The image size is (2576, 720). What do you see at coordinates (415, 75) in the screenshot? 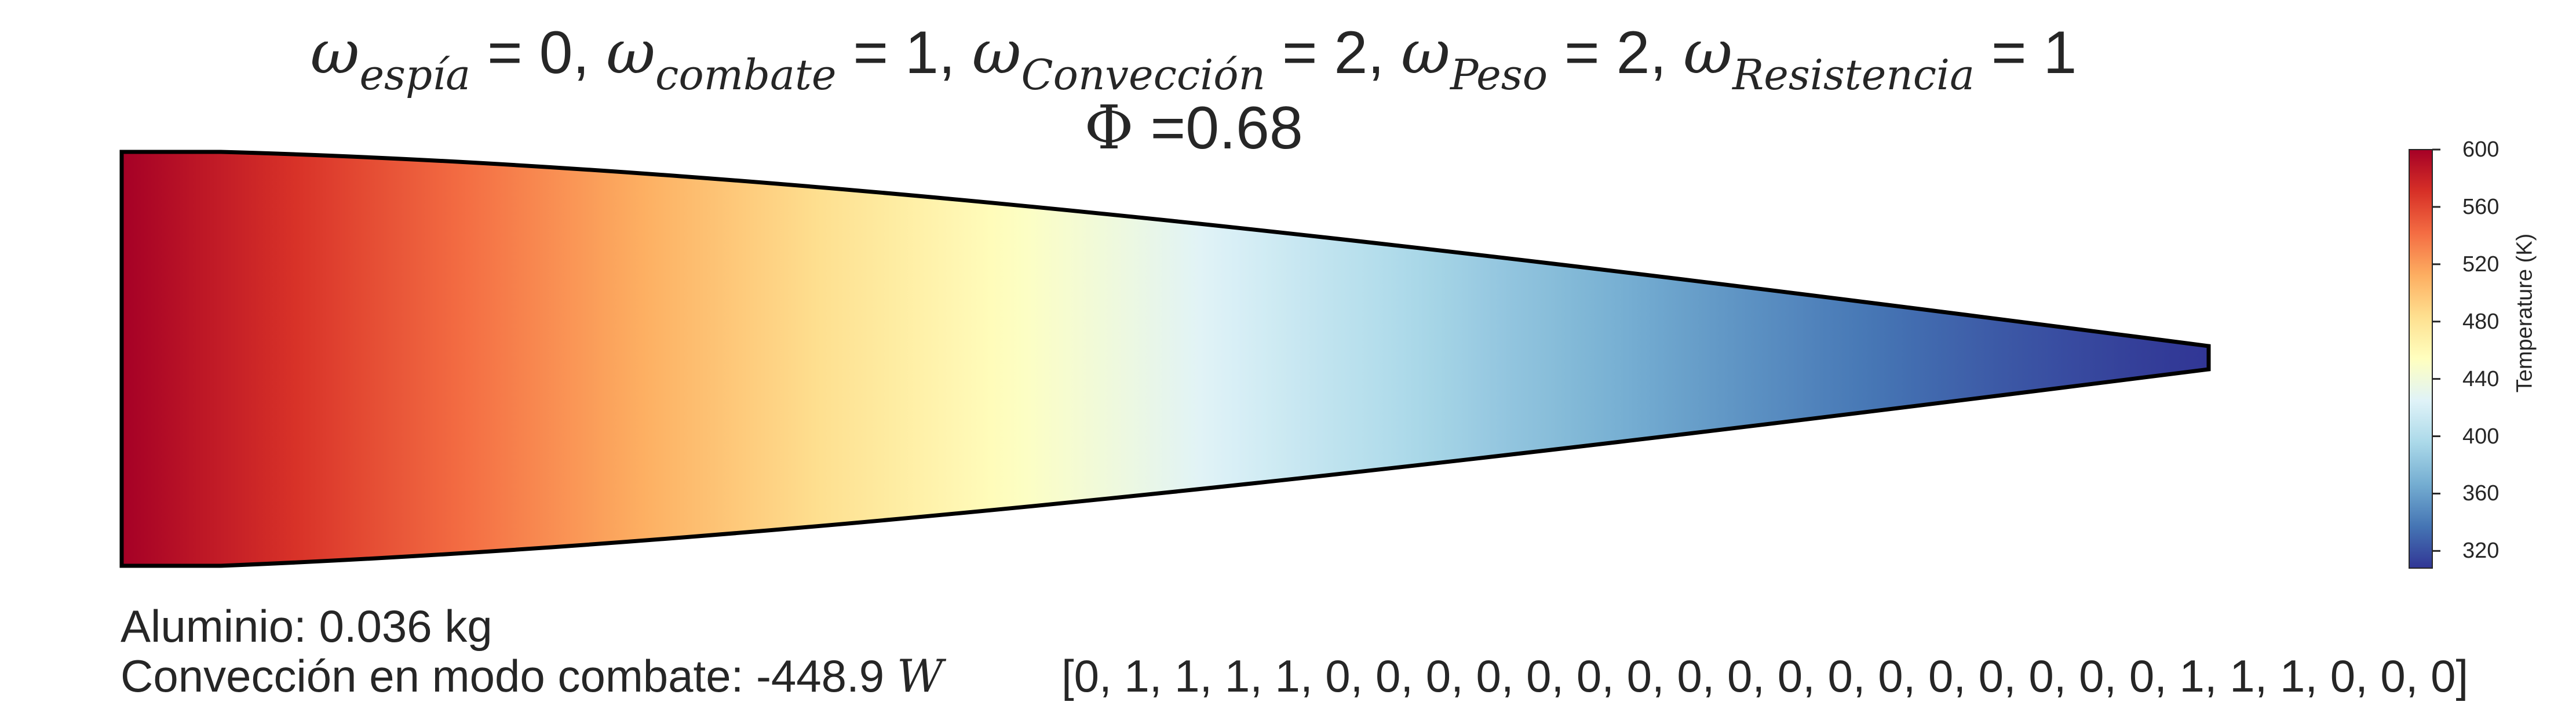
I see `weight-subscript: espía` at bounding box center [415, 75].